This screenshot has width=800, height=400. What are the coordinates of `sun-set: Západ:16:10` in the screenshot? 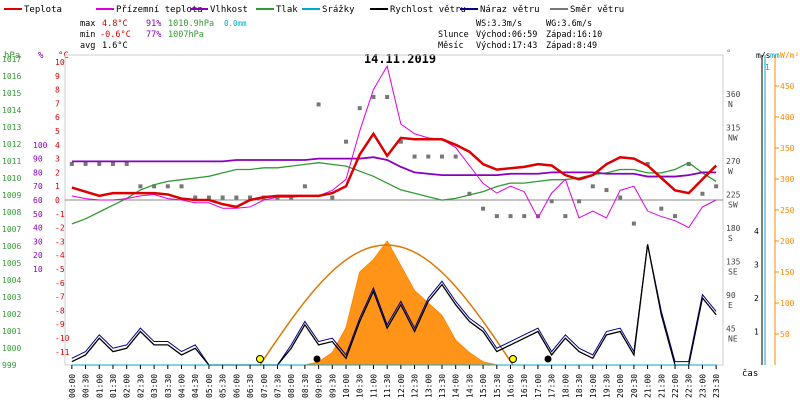 It's located at (574, 35).